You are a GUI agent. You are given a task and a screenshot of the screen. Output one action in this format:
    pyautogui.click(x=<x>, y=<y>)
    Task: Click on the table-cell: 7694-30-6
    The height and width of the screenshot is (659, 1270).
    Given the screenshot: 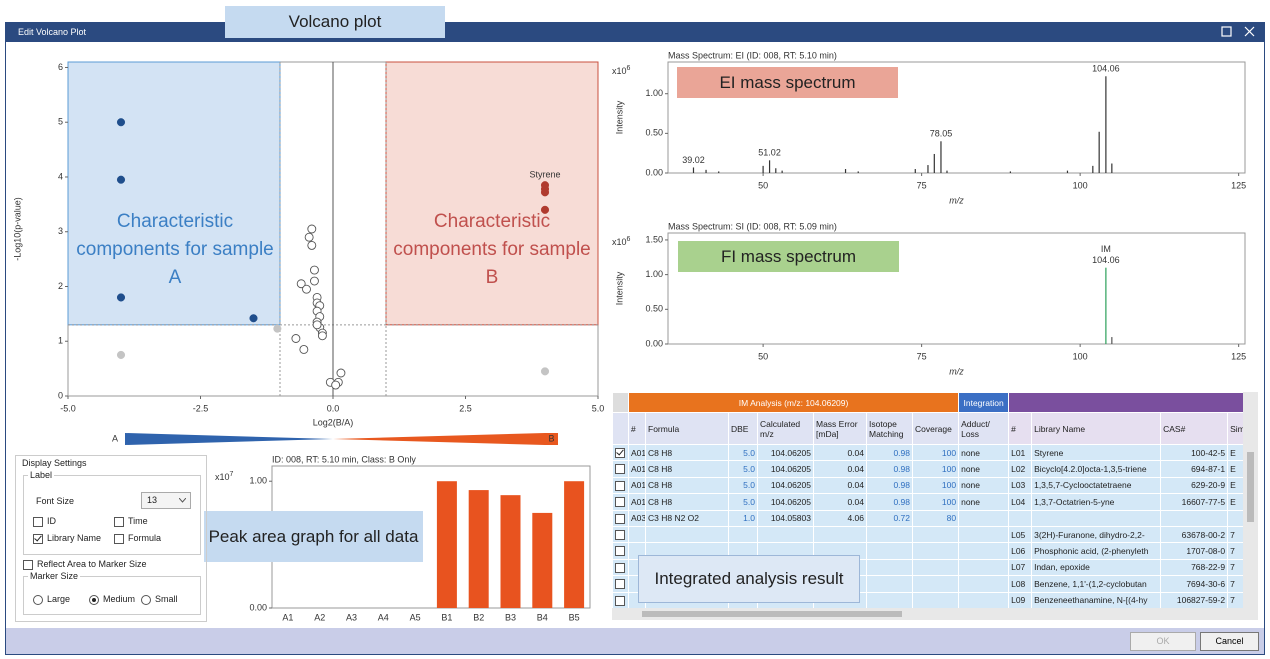 What is the action you would take?
    pyautogui.click(x=1194, y=584)
    